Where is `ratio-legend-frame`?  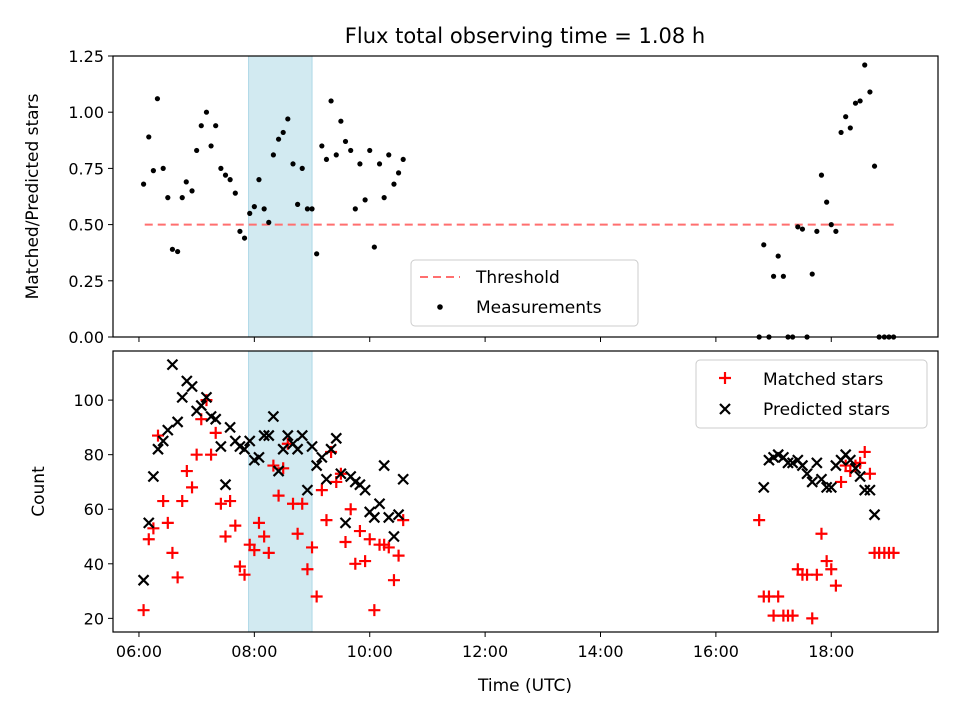 ratio-legend-frame is located at coordinates (524, 293).